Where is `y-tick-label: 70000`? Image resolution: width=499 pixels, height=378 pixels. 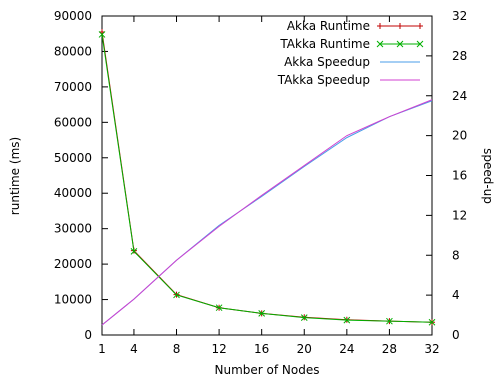
y-tick-label: 70000 is located at coordinates (73, 87).